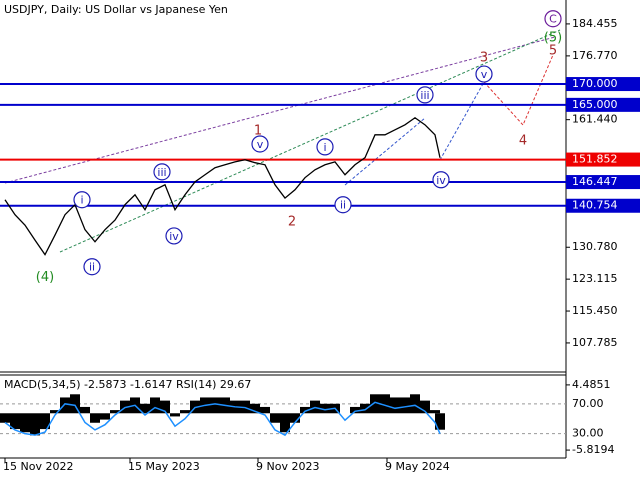  Describe the element at coordinates (38, 466) in the screenshot. I see `x-tick-label: 15 Nov 2022` at that location.